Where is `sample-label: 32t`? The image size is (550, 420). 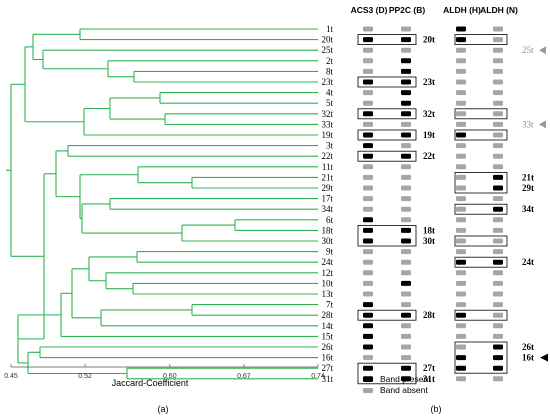
sample-label: 32t is located at coordinates (327, 114).